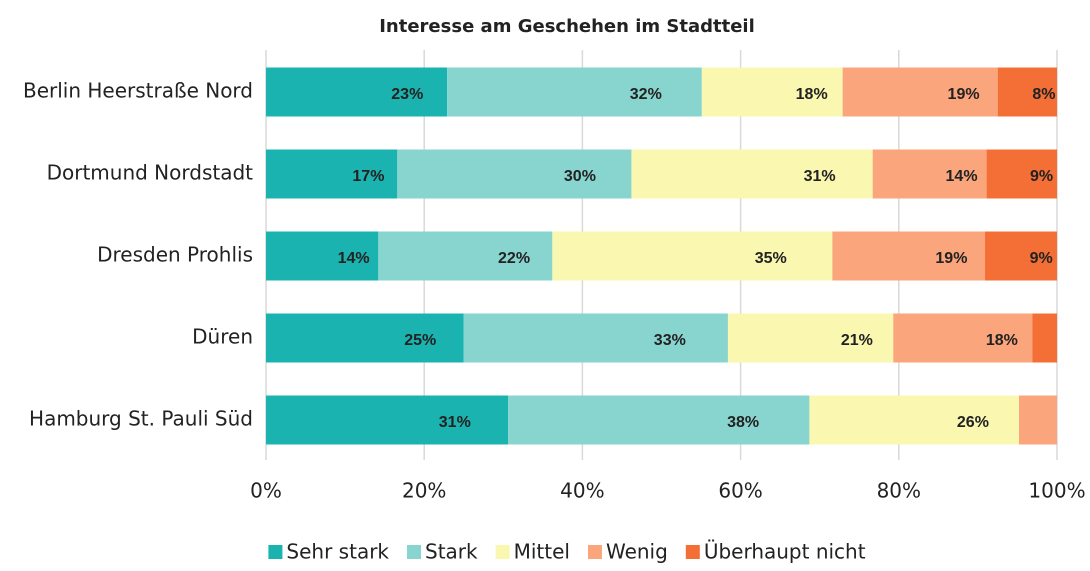  Describe the element at coordinates (567, 26) in the screenshot. I see `chart-title: Interesse am Geschehen im Stadtteil` at that location.